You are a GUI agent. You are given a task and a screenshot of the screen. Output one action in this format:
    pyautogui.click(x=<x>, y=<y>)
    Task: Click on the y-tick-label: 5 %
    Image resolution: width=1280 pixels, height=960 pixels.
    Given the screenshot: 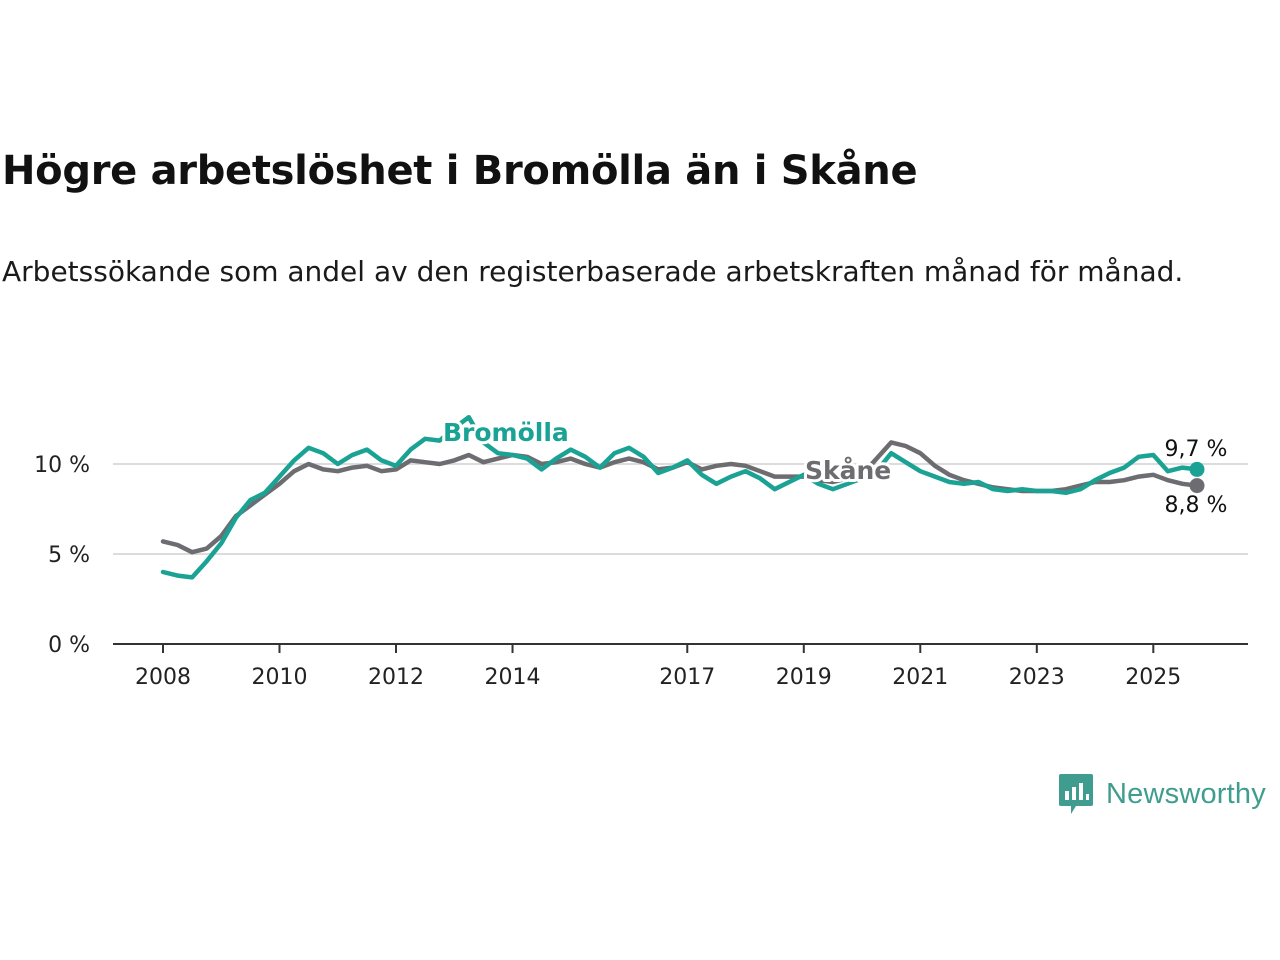 What is the action you would take?
    pyautogui.click(x=69, y=555)
    